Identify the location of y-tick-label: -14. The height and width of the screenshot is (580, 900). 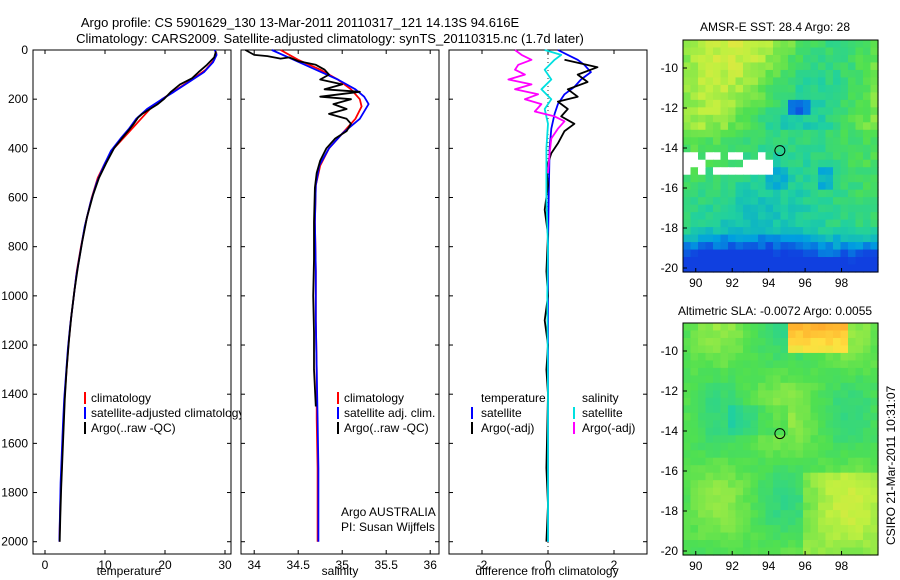
(670, 148).